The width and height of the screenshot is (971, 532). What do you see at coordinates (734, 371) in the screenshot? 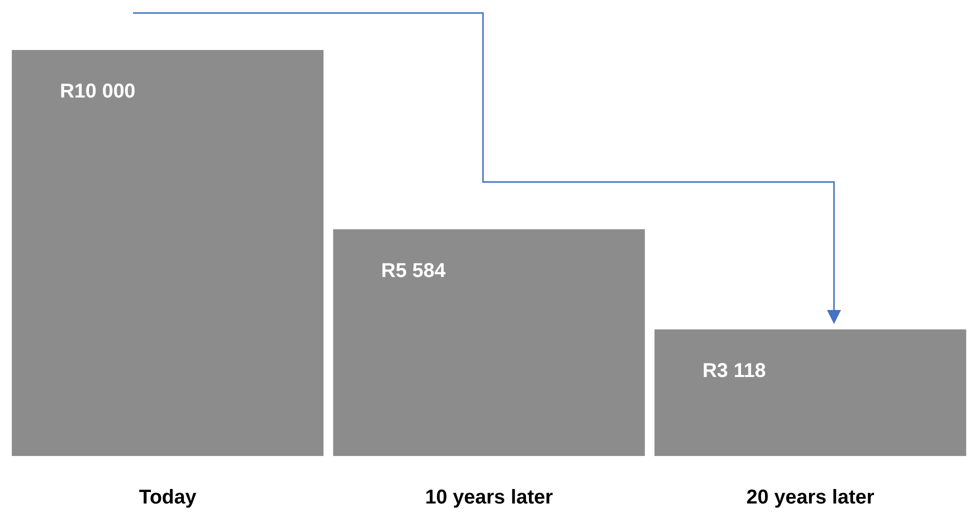
I see `data-label: R3 118` at bounding box center [734, 371].